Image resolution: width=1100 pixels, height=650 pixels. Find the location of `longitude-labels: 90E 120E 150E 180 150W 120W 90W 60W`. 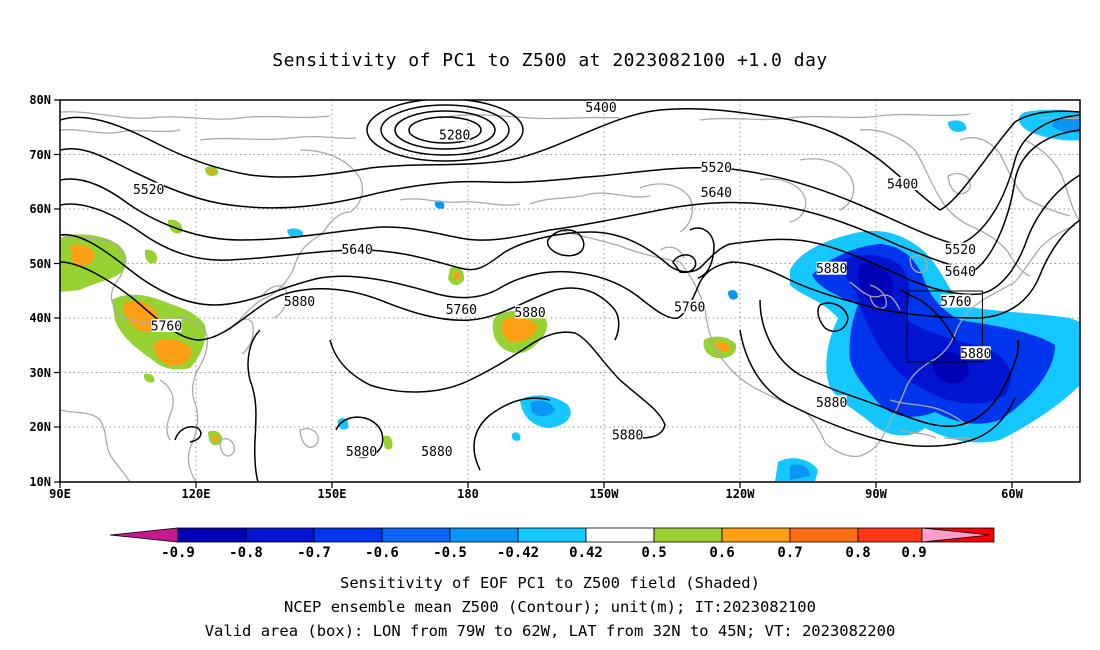

longitude-labels: 90E 120E 150E 180 150W 120W 90W 60W is located at coordinates (536, 494).